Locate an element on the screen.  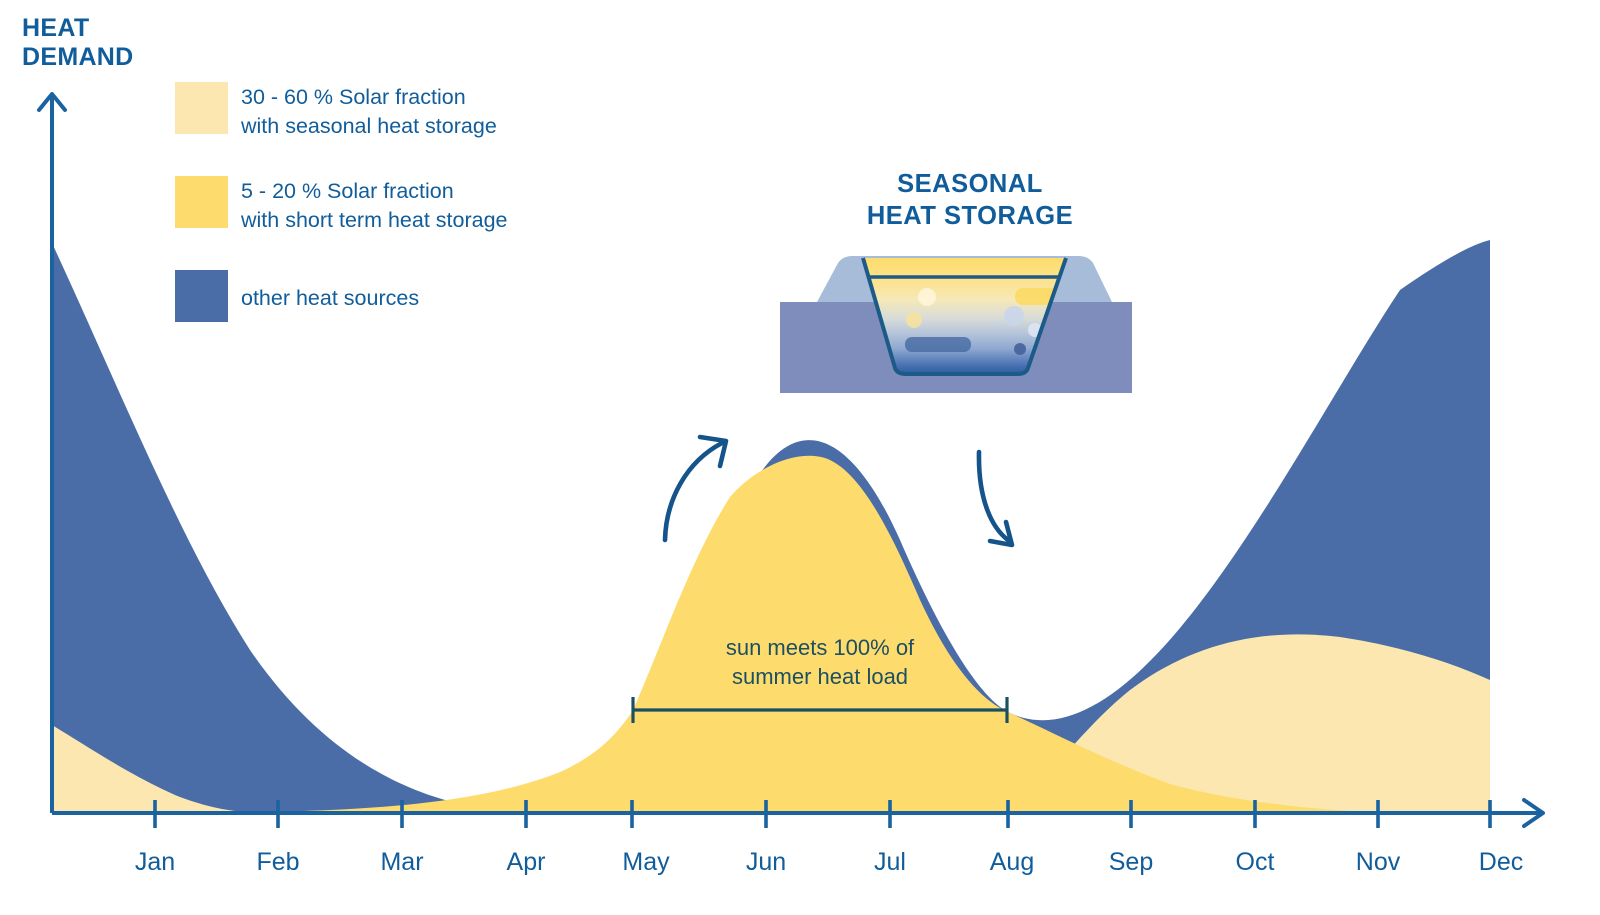
charge-arrow is located at coordinates (693, 491).